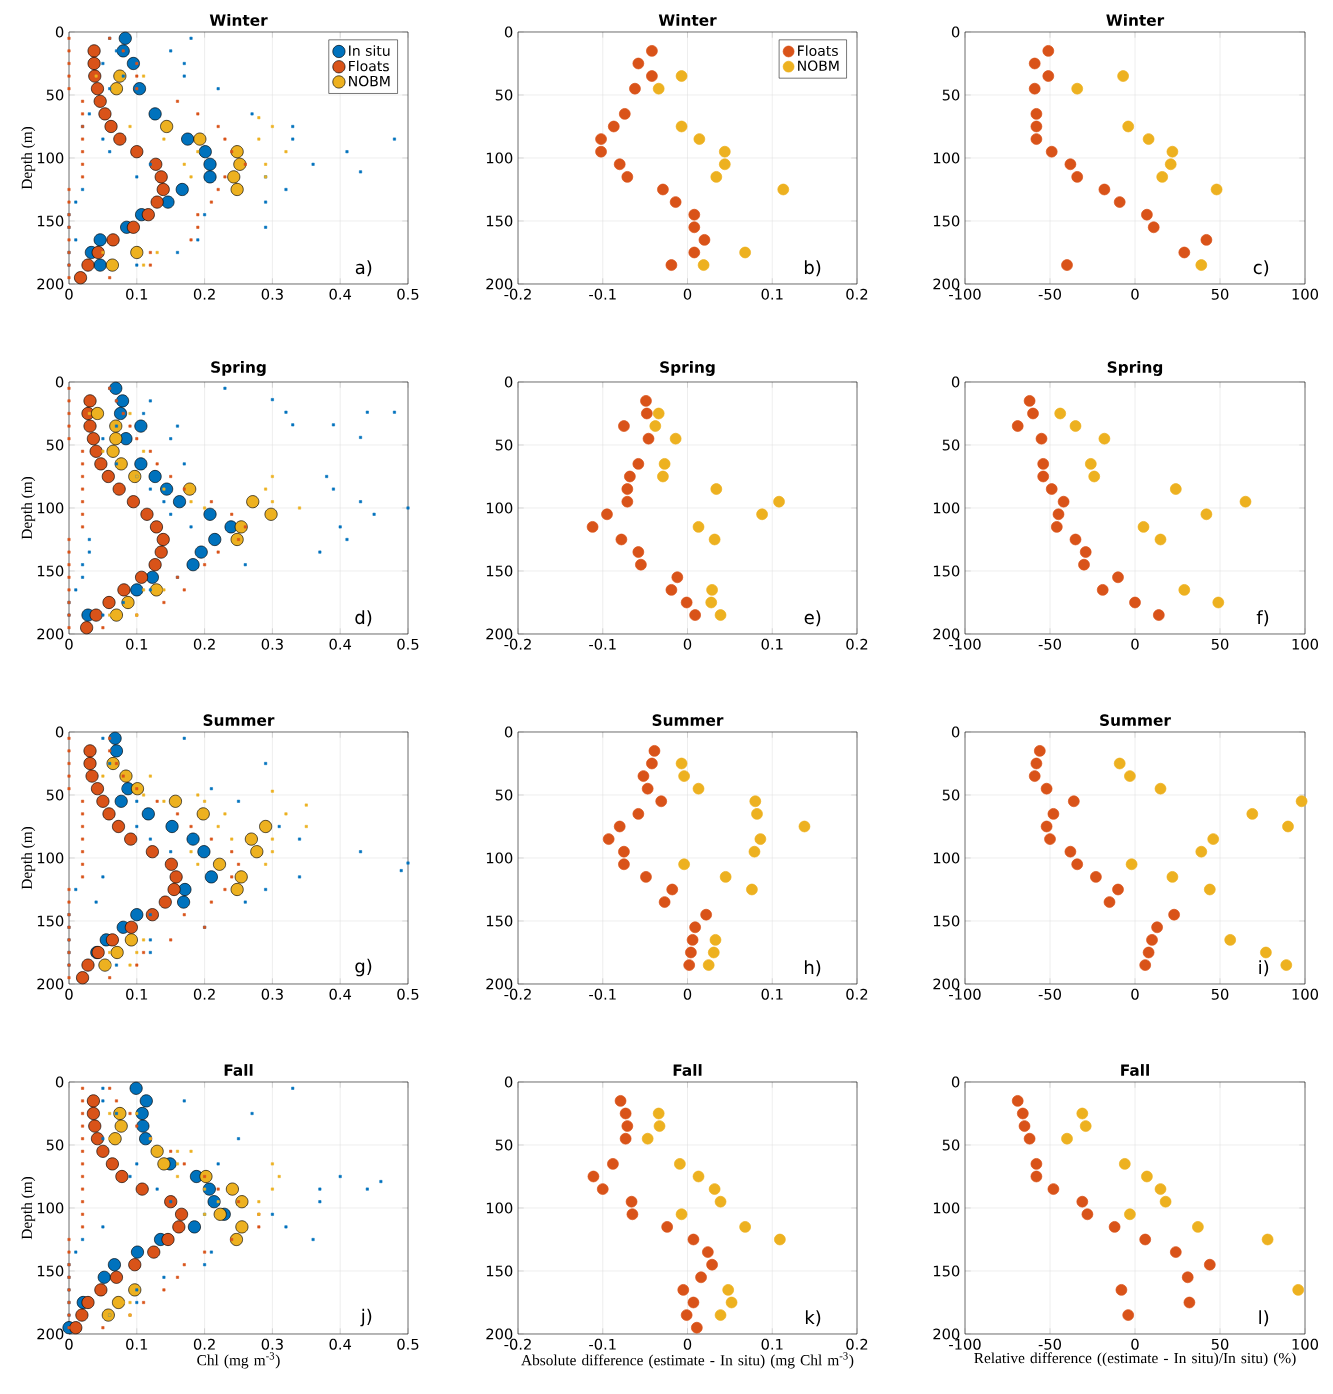 The width and height of the screenshot is (1333, 1394). Describe the element at coordinates (818, 50) in the screenshot. I see `legend-label: Floats` at that location.